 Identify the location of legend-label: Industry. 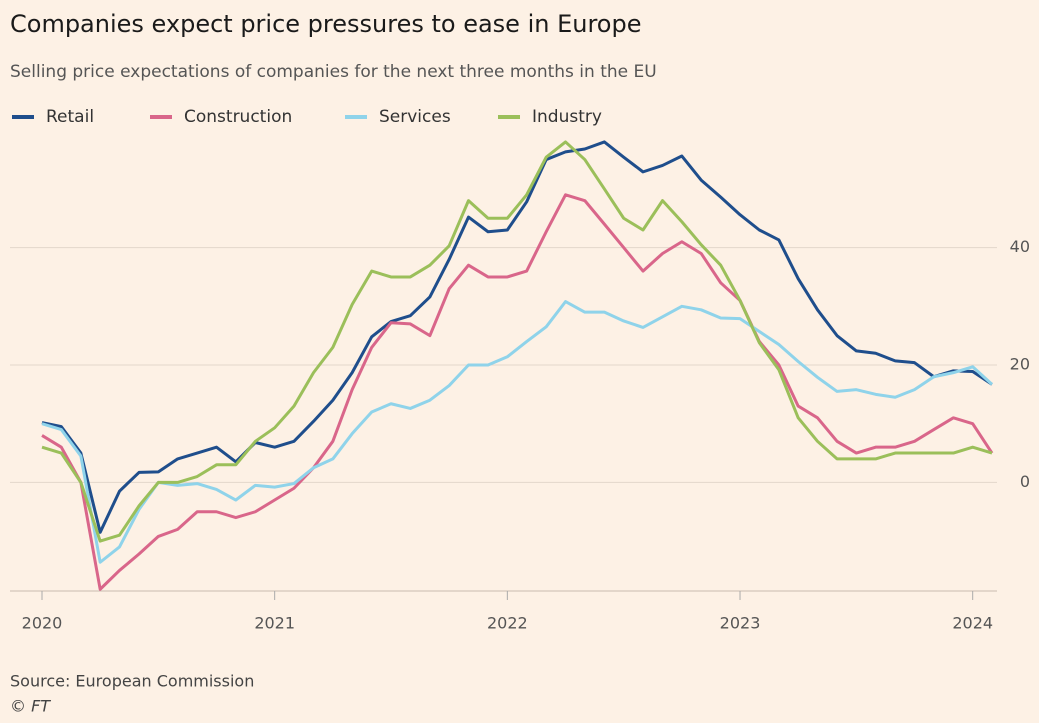
(567, 117).